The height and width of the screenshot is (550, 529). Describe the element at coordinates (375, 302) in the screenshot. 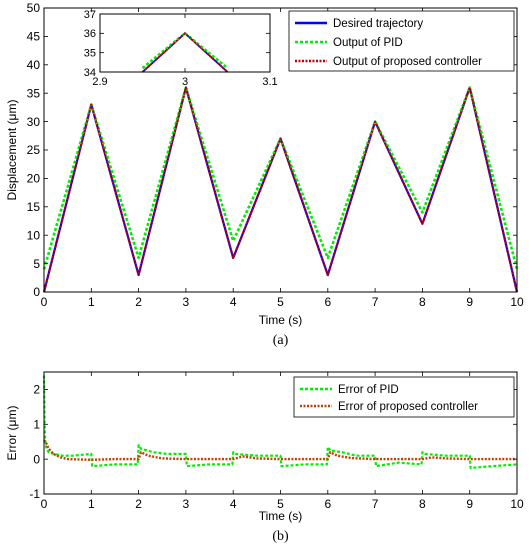

I see `chart-a-xtick-label: 7` at that location.